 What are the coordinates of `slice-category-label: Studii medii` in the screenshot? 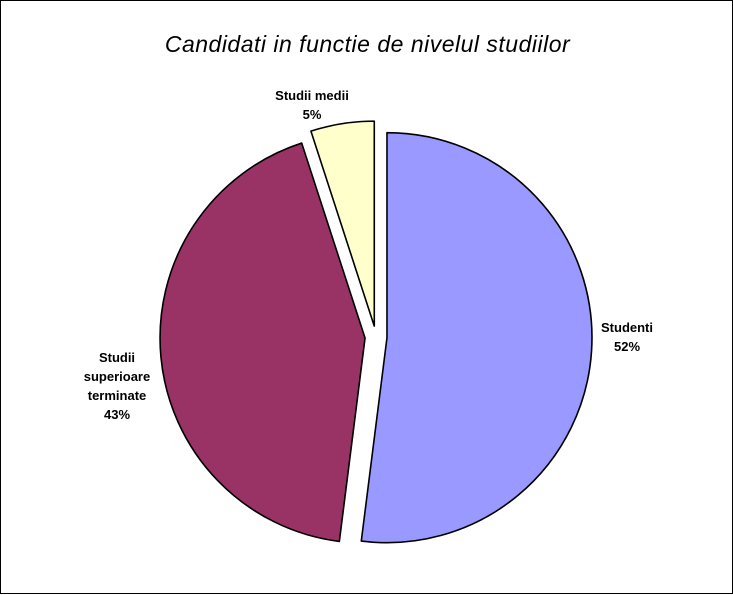 It's located at (312, 95).